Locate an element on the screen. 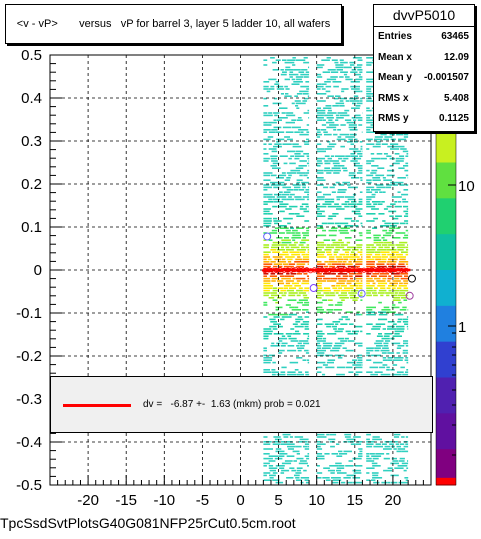 The image size is (481, 539). stats-rms-x-value: 5.408 is located at coordinates (456, 98).